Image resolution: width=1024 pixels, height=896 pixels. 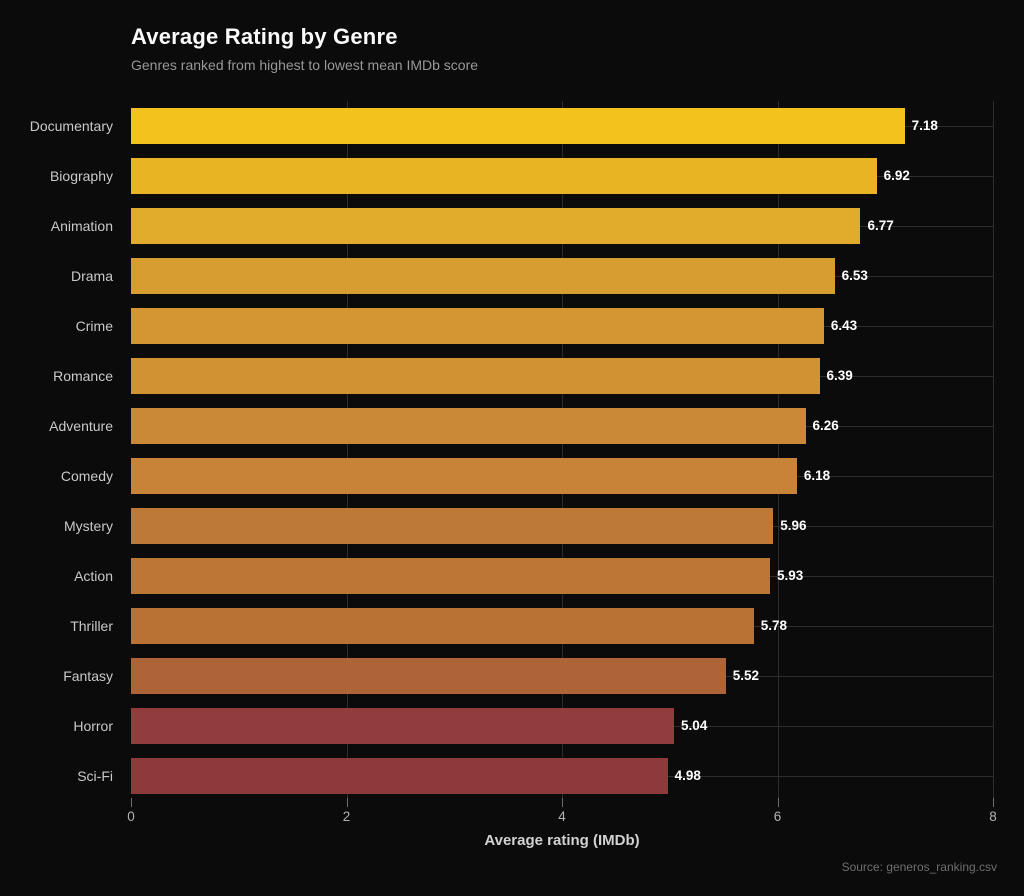 I want to click on bar-romance, so click(x=475, y=376).